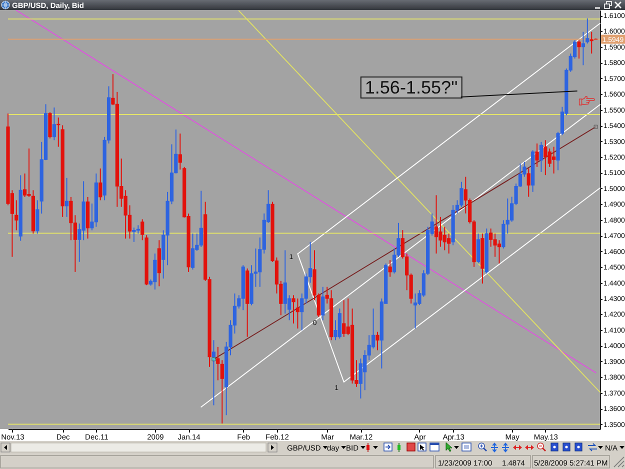  Describe the element at coordinates (411, 88) in the screenshot. I see `annotation: 1.56-1.55?''` at that location.